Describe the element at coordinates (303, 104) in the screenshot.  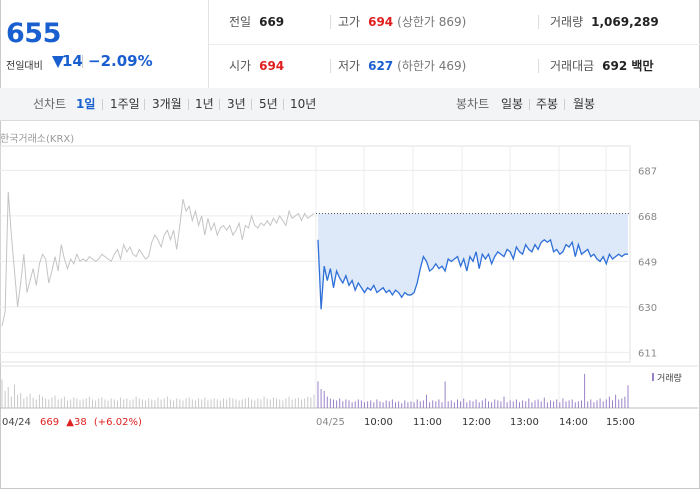
I see `tab-10-years: 10년` at that location.